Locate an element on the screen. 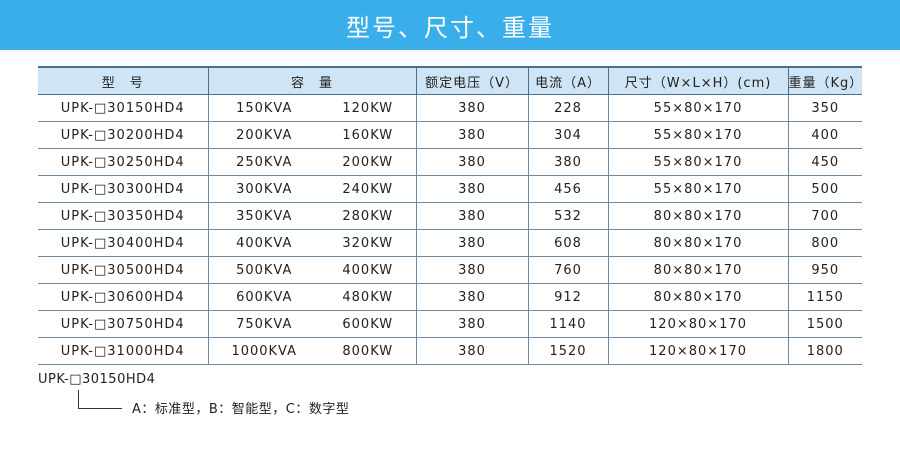 This screenshot has width=900, height=449. cell-weight: 1800 is located at coordinates (825, 351).